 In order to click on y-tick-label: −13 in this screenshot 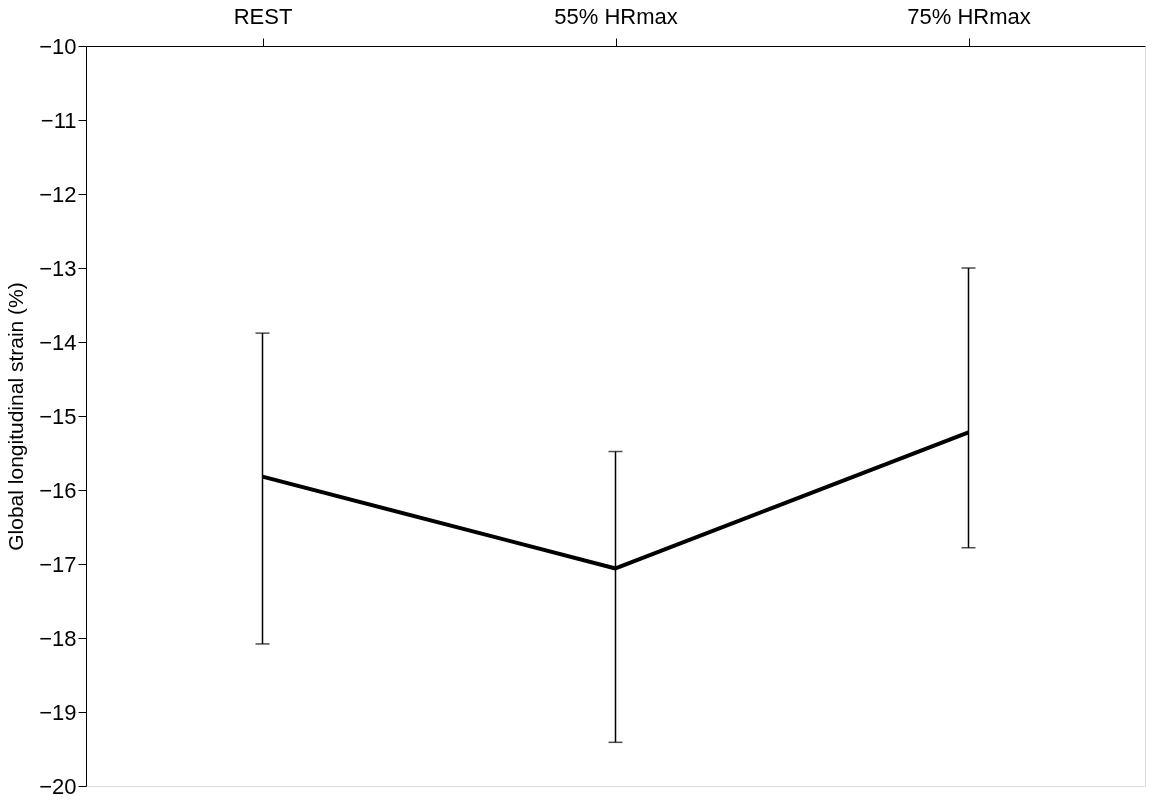, I will do `click(58, 268)`.